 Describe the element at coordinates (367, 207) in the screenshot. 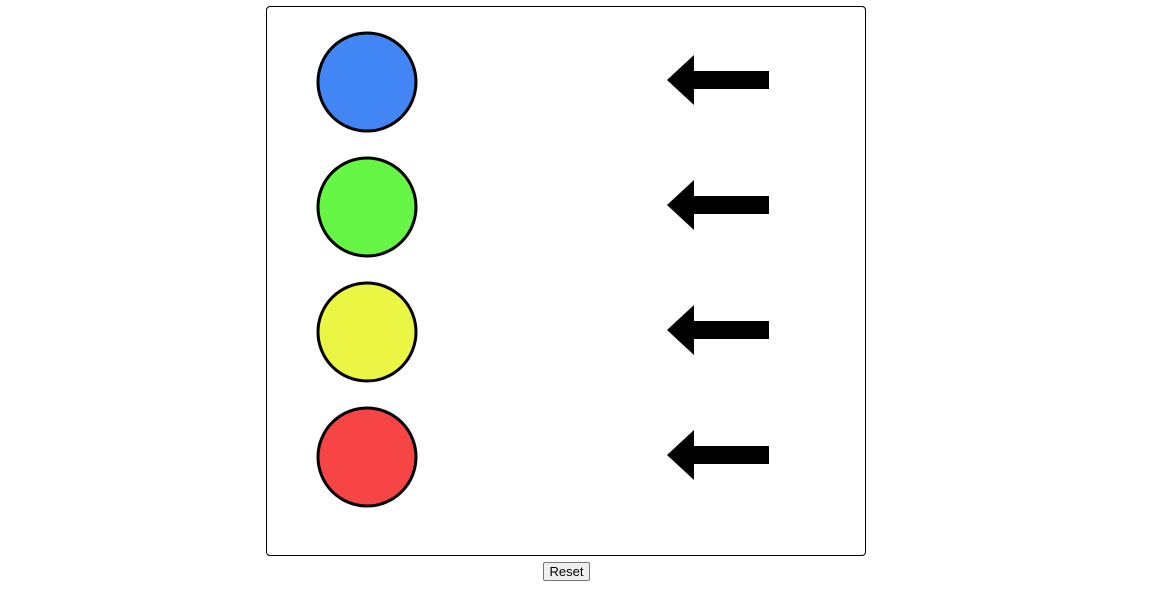

I see `circle-green` at that location.